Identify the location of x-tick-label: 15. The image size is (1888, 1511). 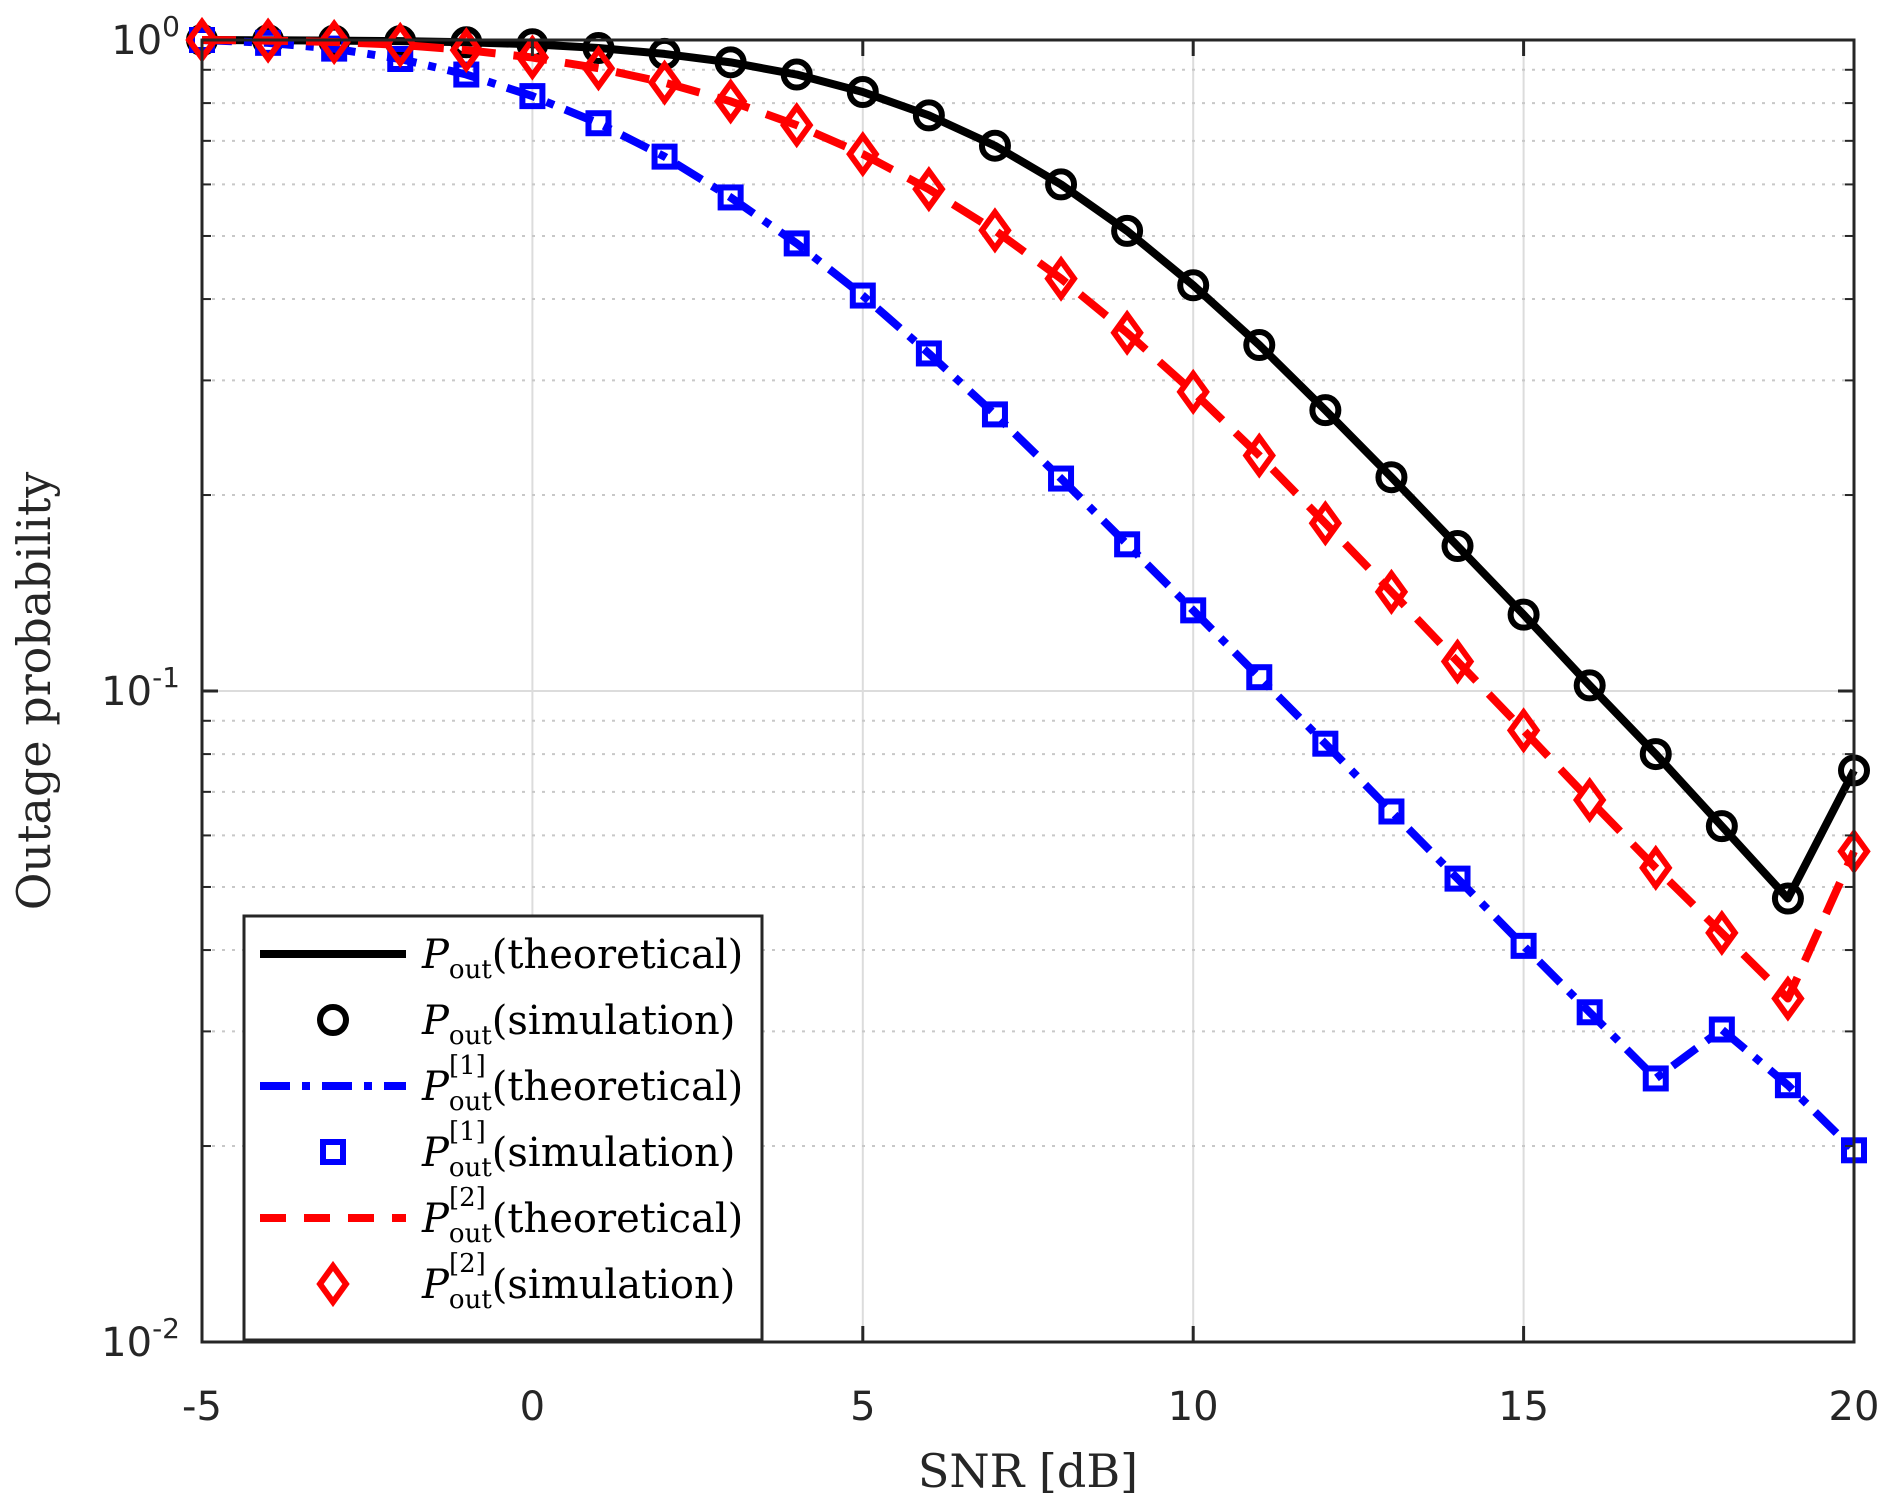
(1523, 1407).